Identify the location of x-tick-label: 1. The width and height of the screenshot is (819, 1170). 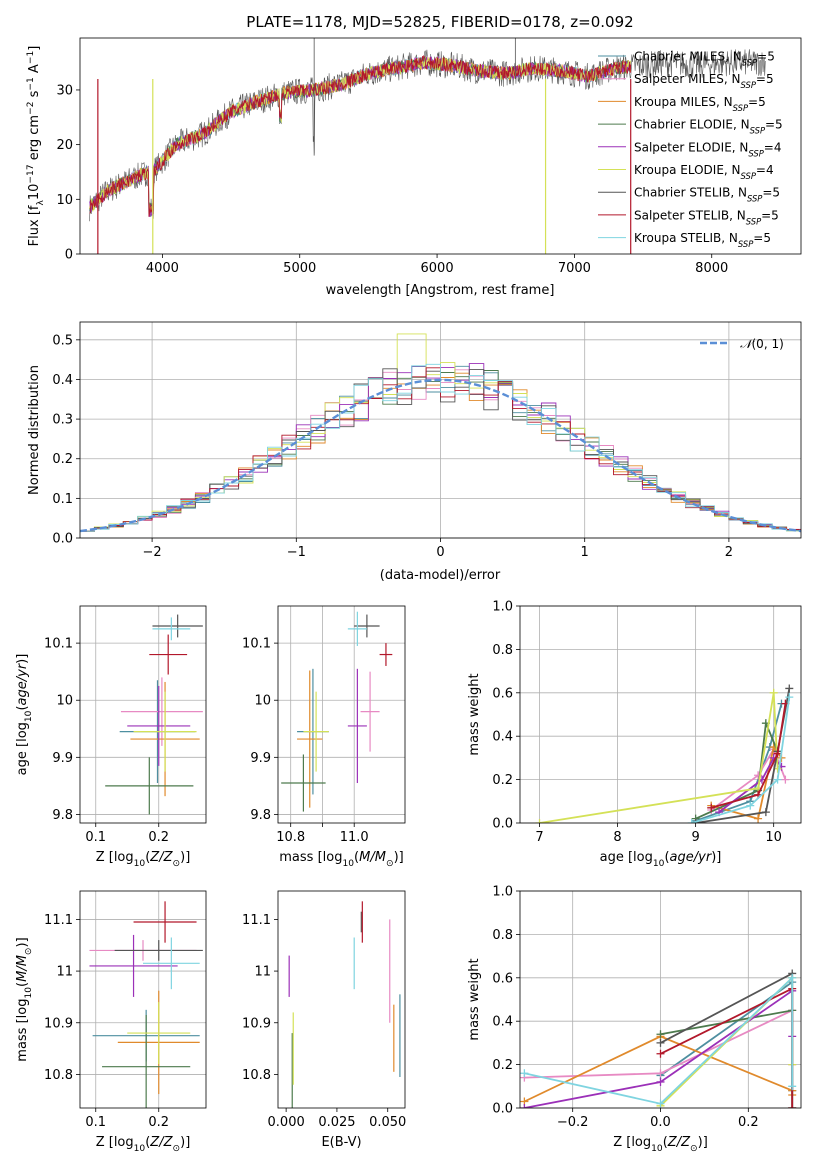
(585, 552).